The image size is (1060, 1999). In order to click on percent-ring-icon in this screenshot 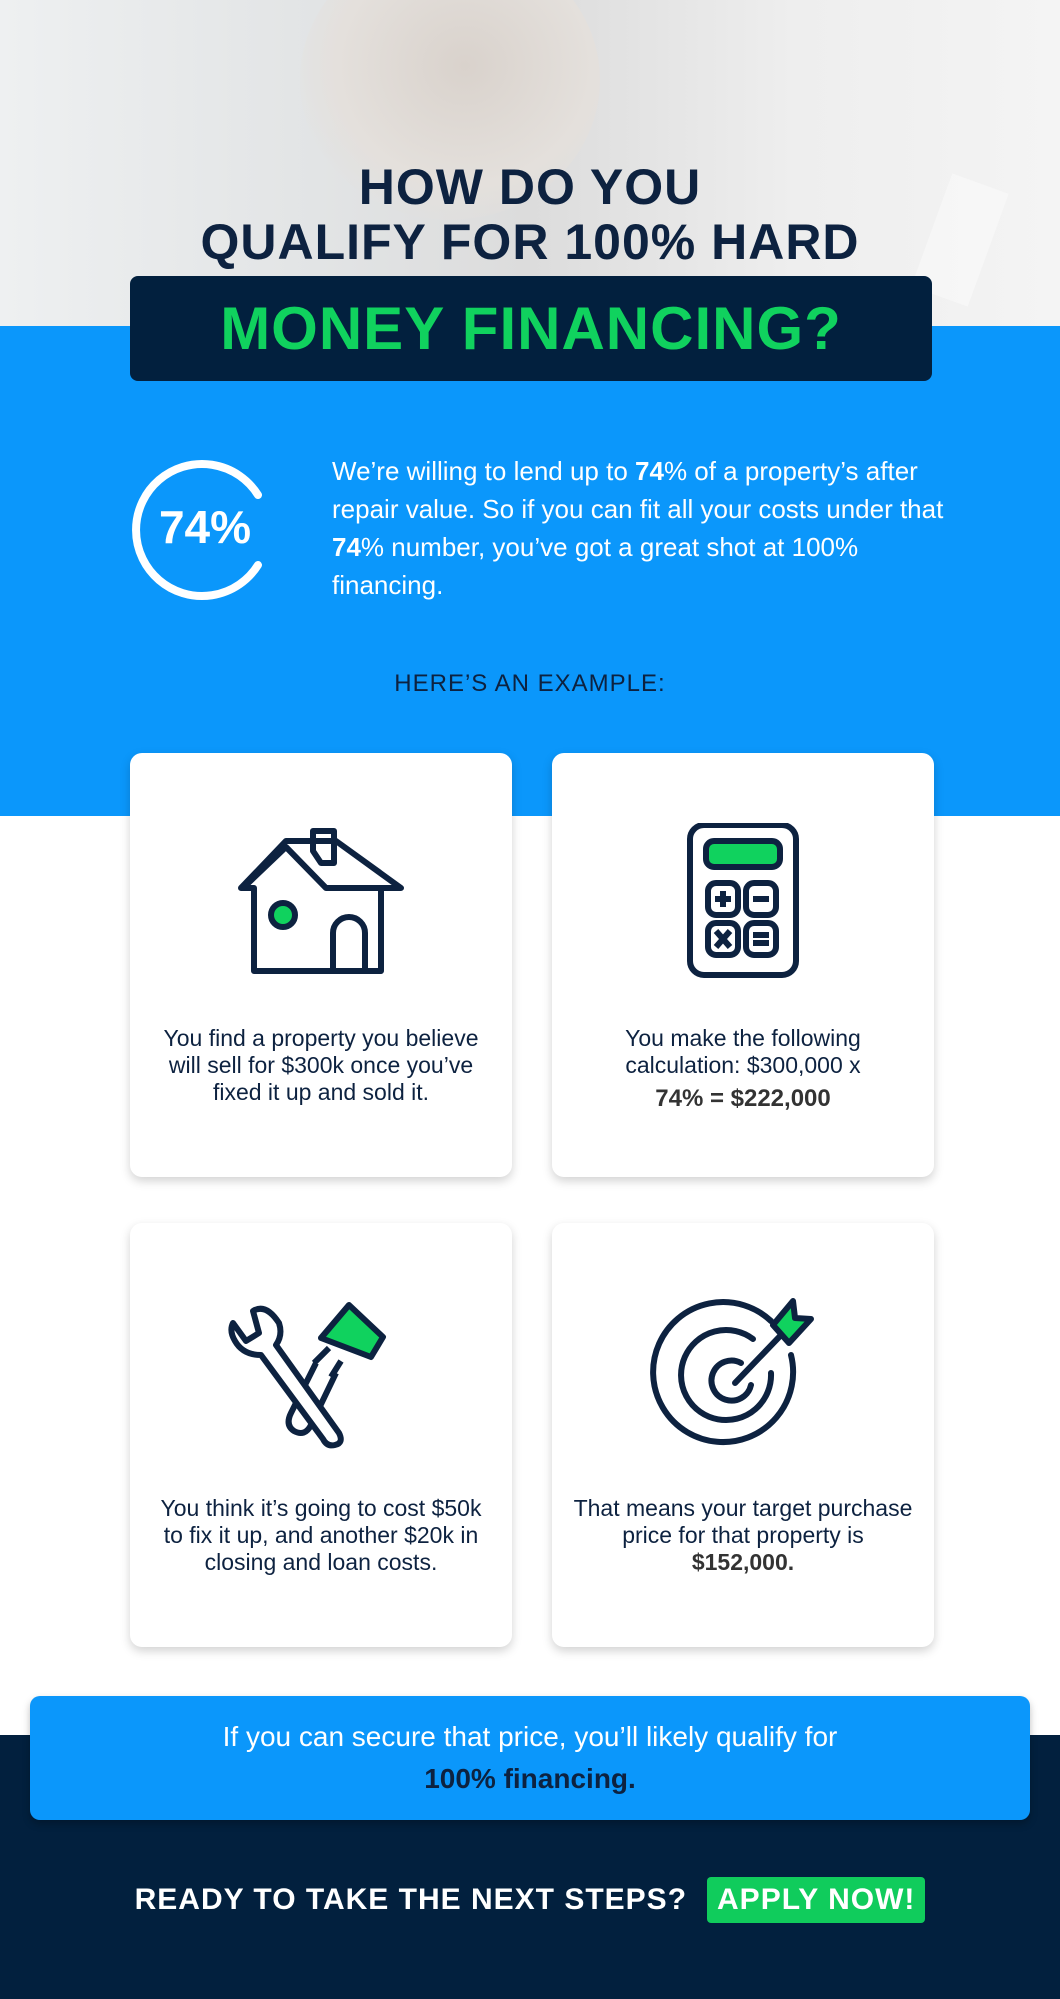, I will do `click(197, 530)`.